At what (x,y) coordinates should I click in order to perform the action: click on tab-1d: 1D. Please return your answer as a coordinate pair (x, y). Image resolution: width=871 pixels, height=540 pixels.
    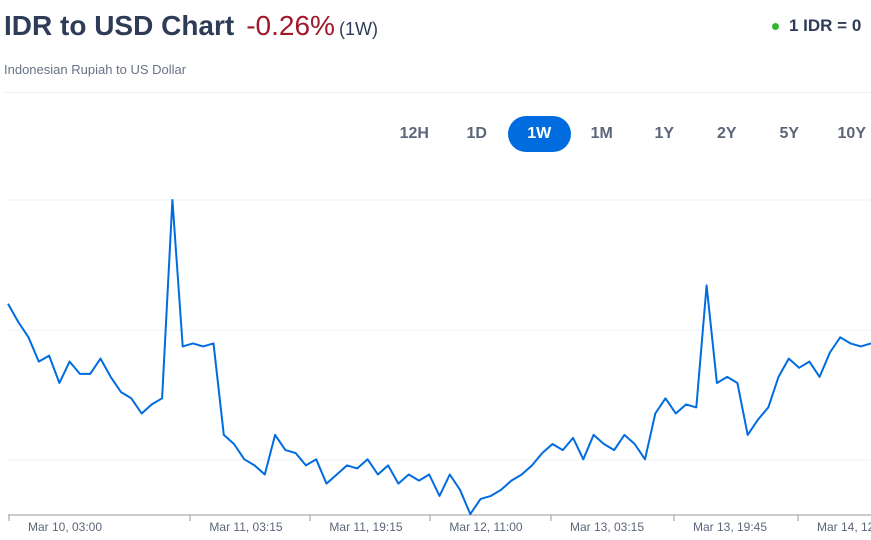
    Looking at the image, I should click on (476, 133).